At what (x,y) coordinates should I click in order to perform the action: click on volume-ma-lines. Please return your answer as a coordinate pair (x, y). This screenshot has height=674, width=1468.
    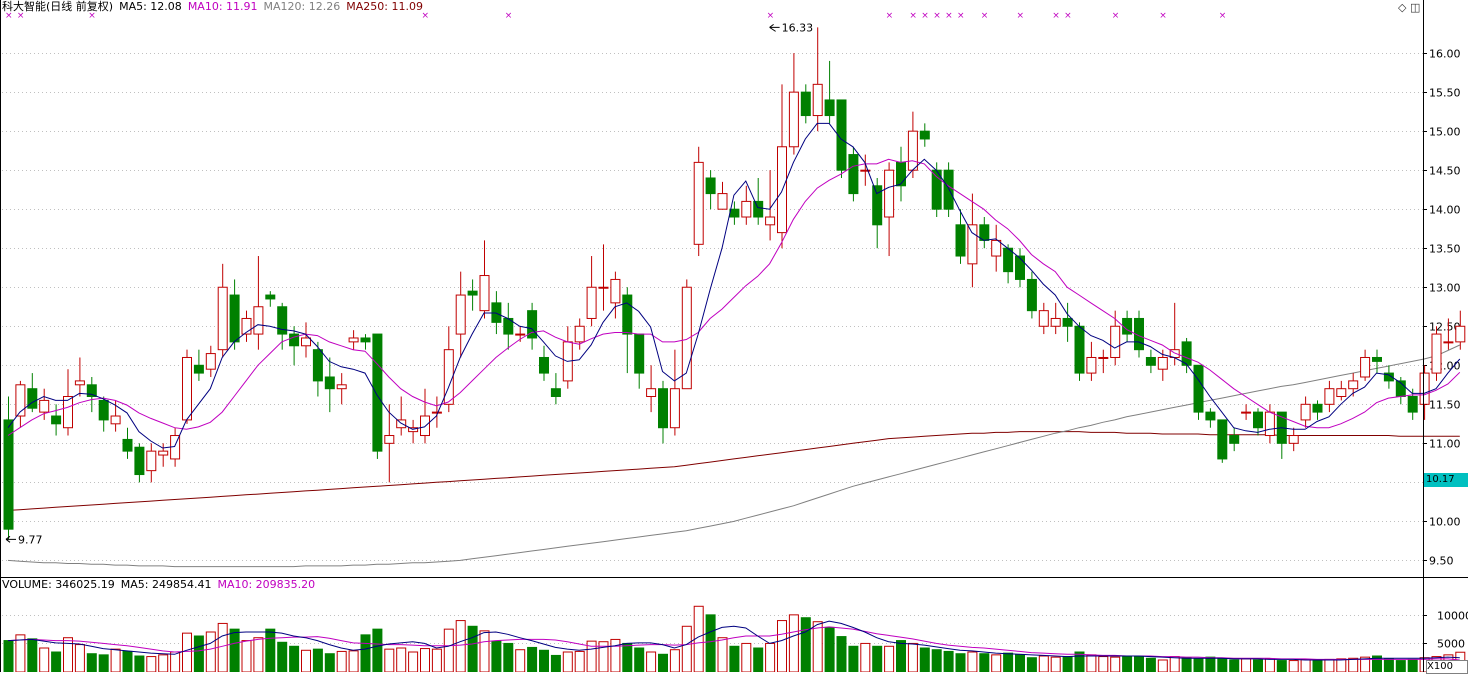
    Looking at the image, I should click on (733, 640).